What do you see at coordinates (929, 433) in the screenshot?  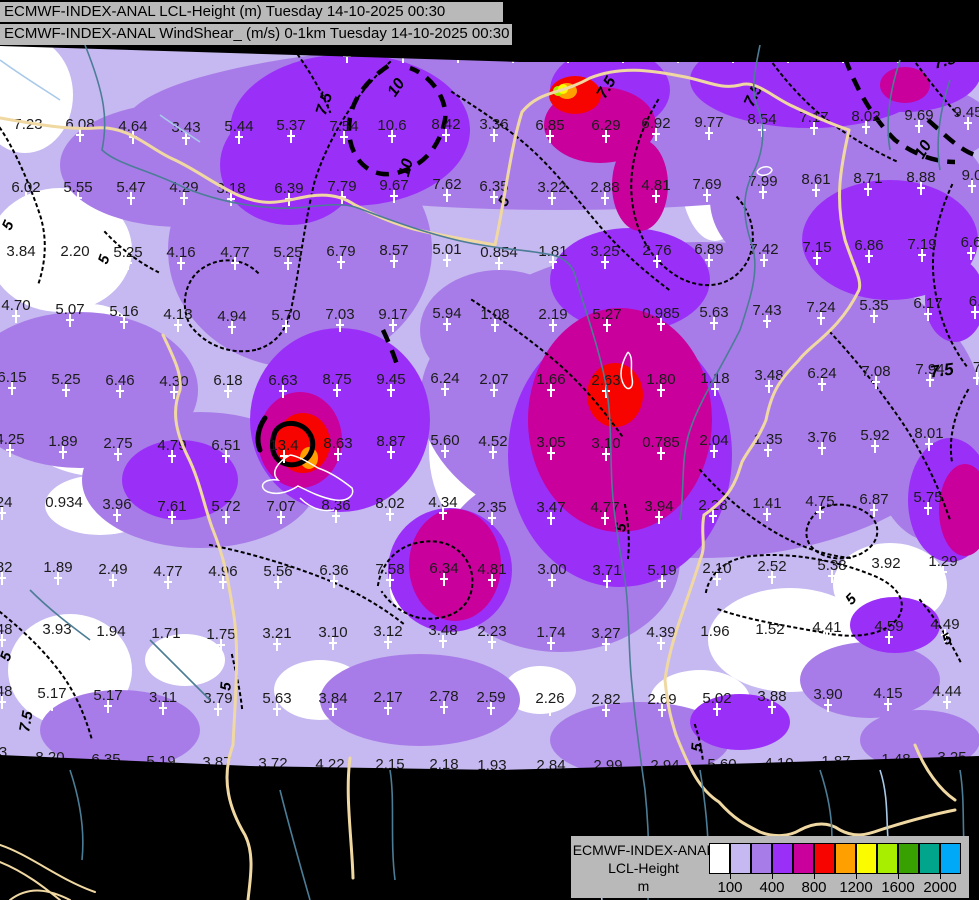 I see `grid-value: 8.01` at bounding box center [929, 433].